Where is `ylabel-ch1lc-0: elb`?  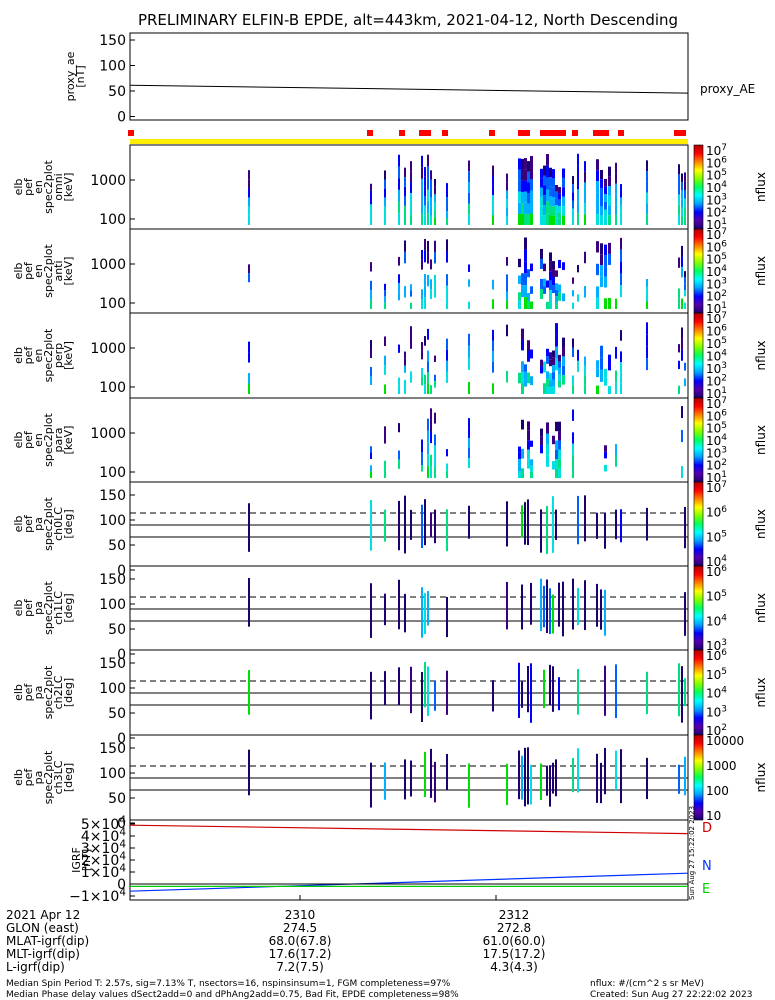 ylabel-ch1lc-0: elb is located at coordinates (18, 608).